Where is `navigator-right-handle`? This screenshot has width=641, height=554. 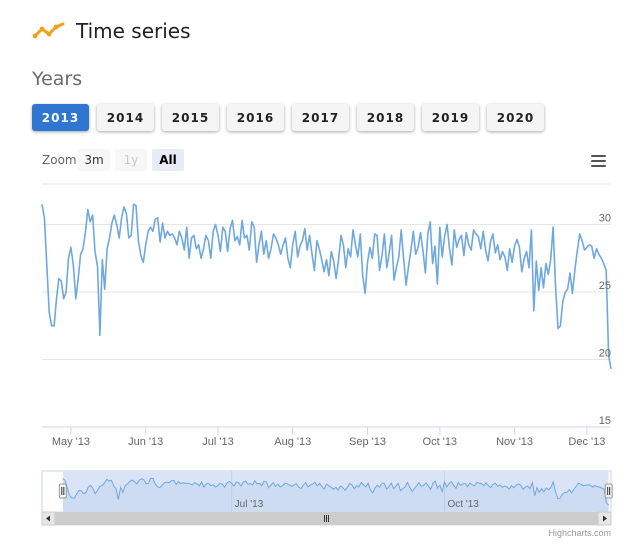
navigator-right-handle is located at coordinates (608, 491).